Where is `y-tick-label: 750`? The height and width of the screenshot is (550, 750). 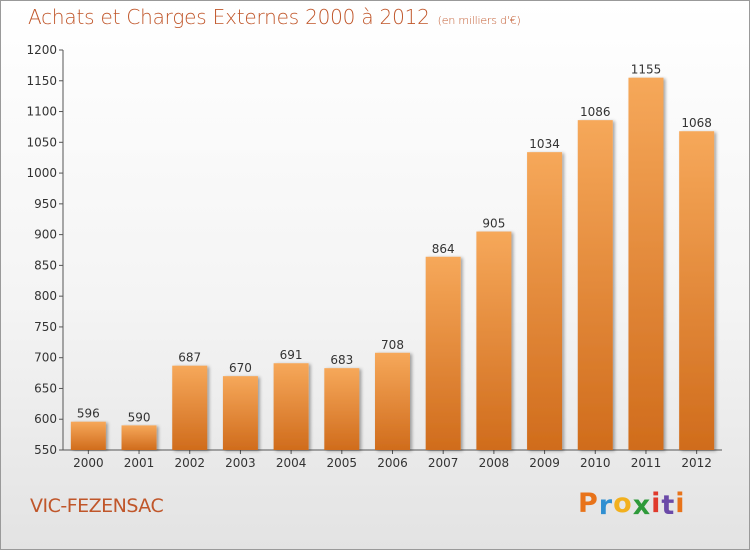
y-tick-label: 750 is located at coordinates (45, 327).